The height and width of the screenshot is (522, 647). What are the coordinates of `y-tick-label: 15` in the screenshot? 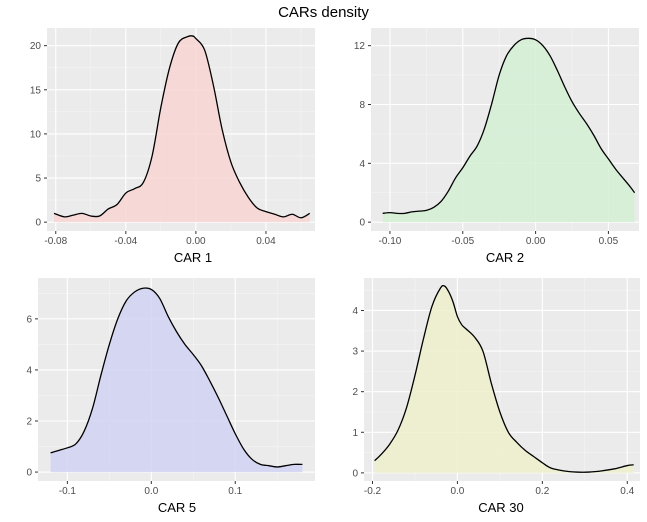 It's located at (36, 90).